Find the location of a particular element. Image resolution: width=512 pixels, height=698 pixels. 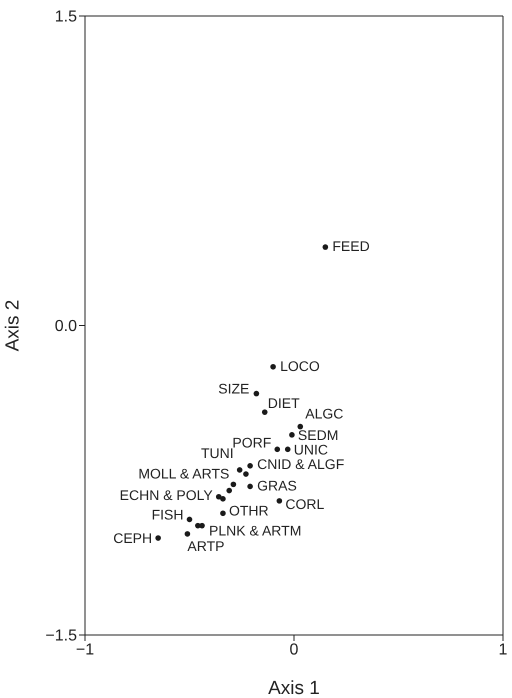

x-tick-label: 0 is located at coordinates (294, 649).